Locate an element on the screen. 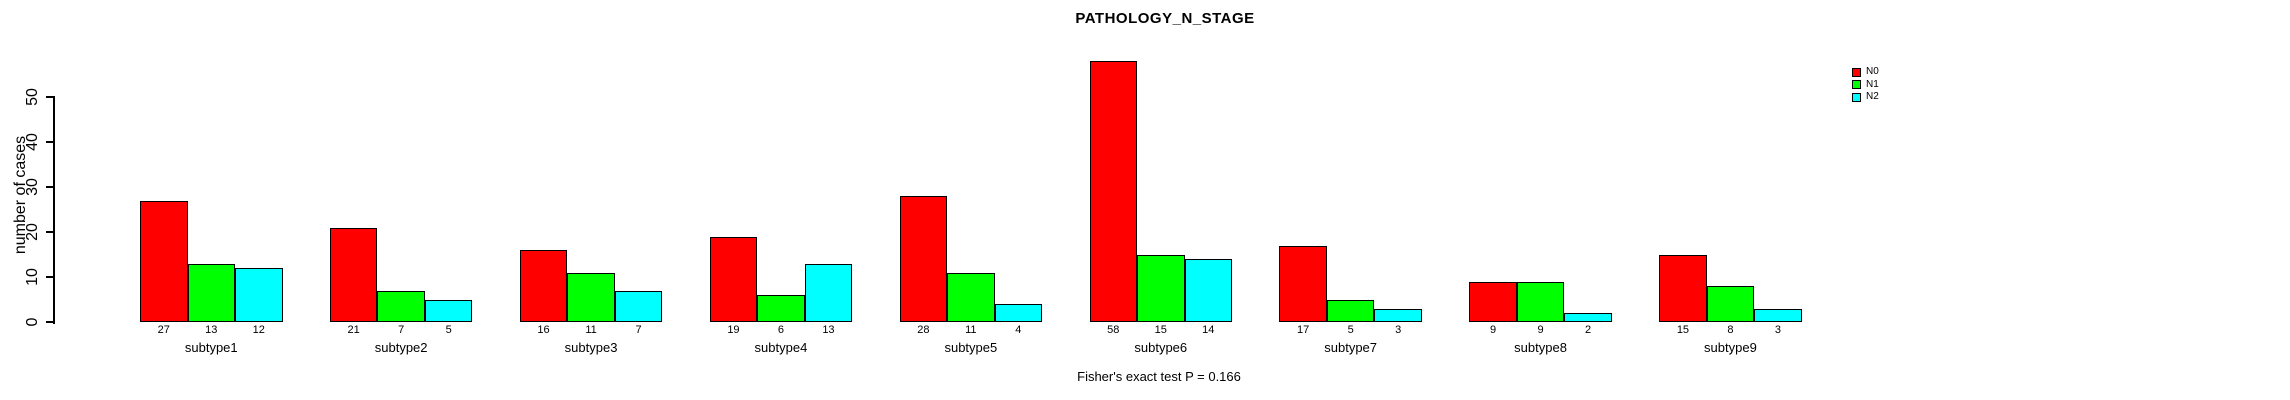 The image size is (2290, 400). bar-n2-subtype2 is located at coordinates (448, 310).